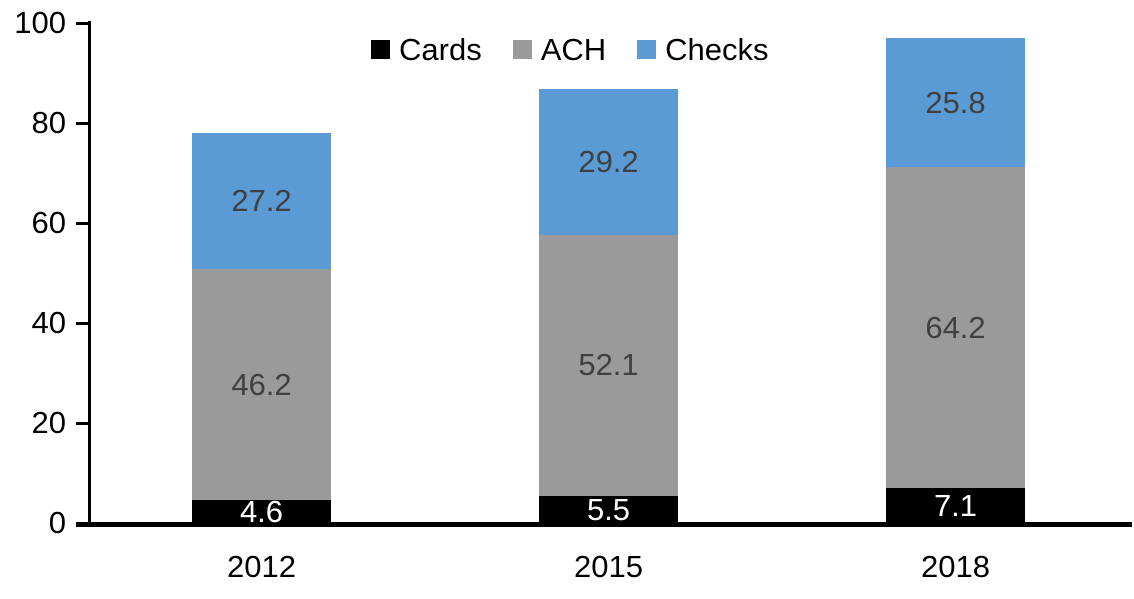  I want to click on bar-value-label: 4.6, so click(261, 511).